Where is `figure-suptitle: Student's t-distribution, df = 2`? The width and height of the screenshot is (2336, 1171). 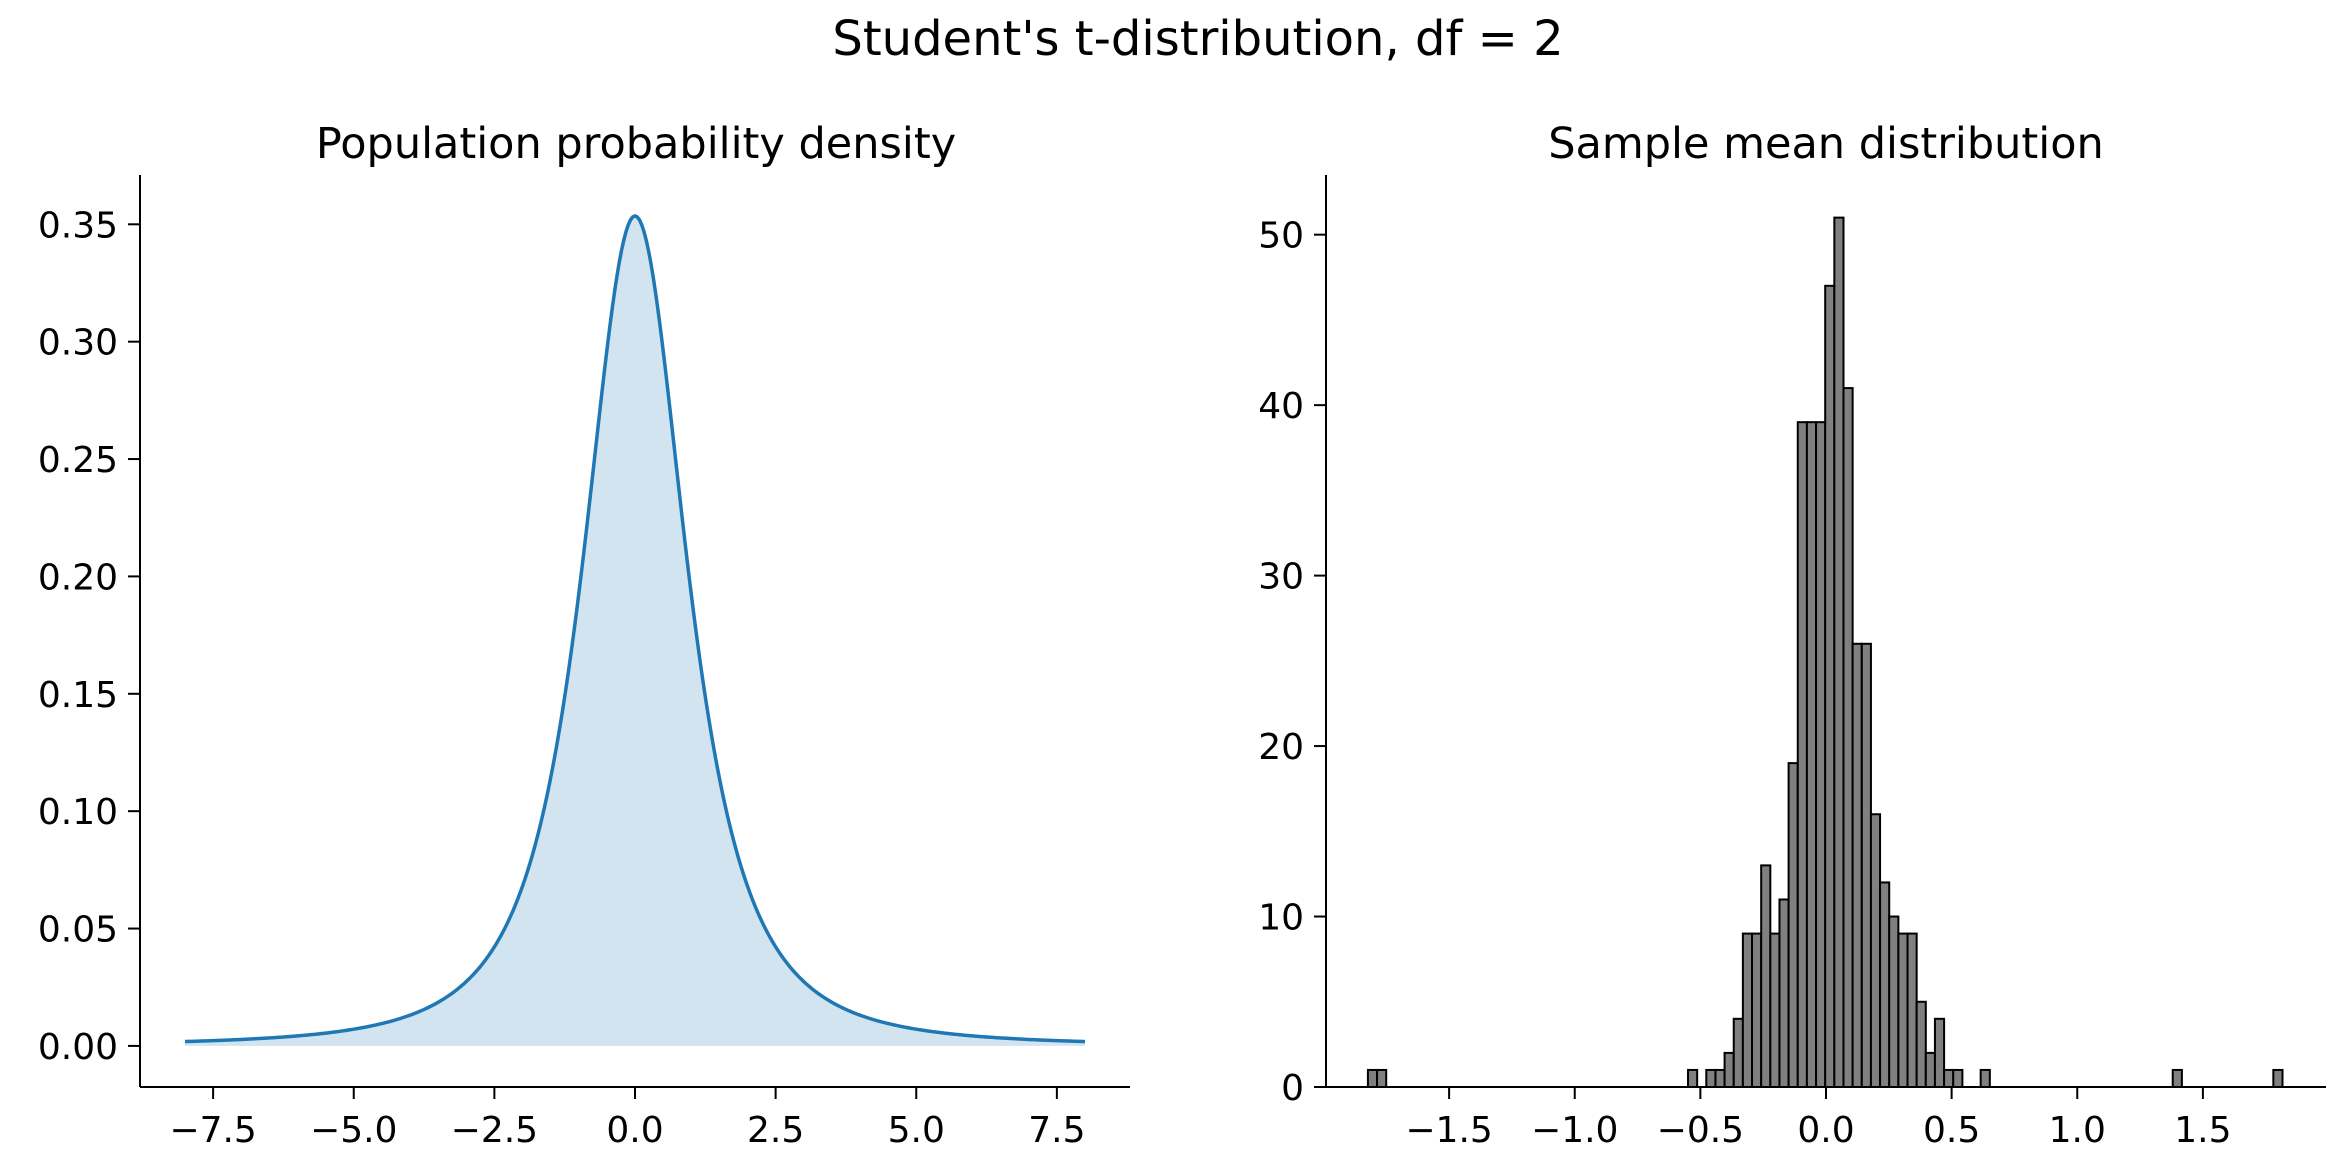
figure-suptitle: Student's t-distribution, df = 2 is located at coordinates (1197, 39).